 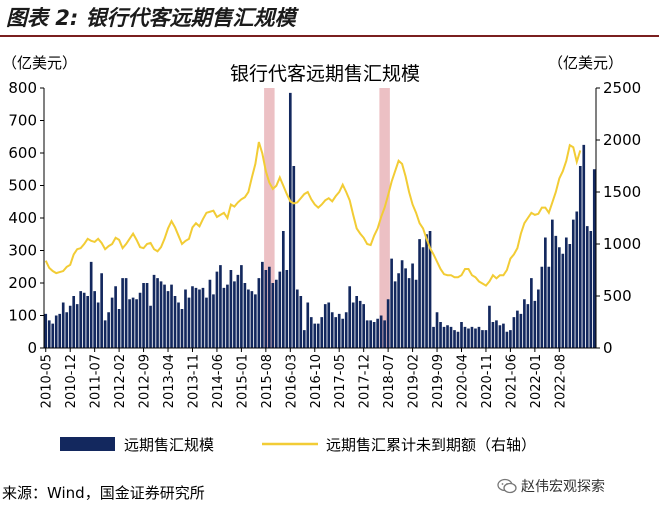 What do you see at coordinates (365, 381) in the screenshot?
I see `x-tick-label: 2017-12` at bounding box center [365, 381].